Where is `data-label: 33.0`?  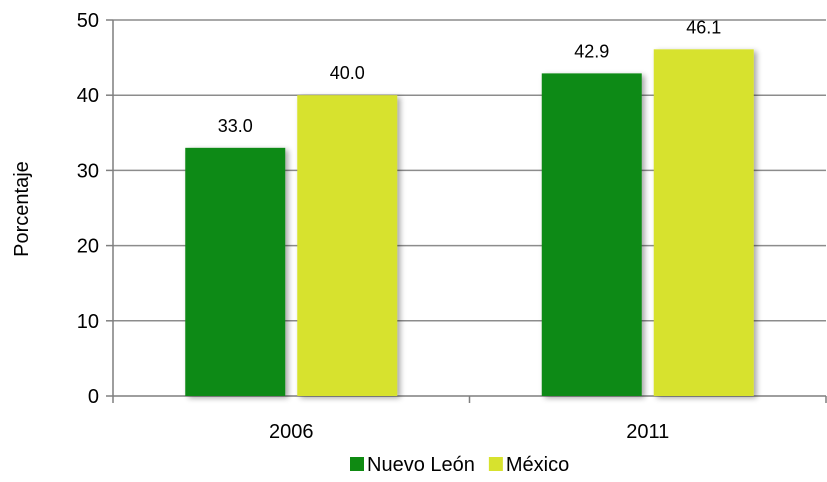
data-label: 33.0 is located at coordinates (235, 126).